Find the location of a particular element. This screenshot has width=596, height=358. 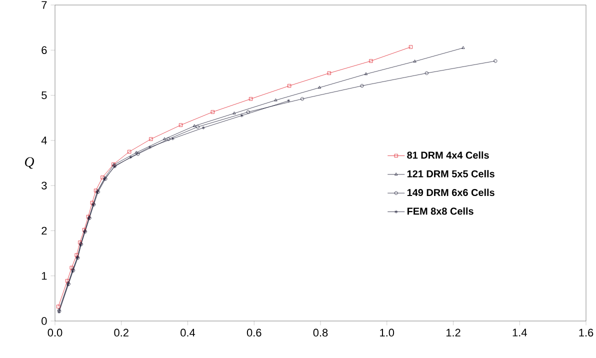

x-tick-label: 1.6 is located at coordinates (586, 332).